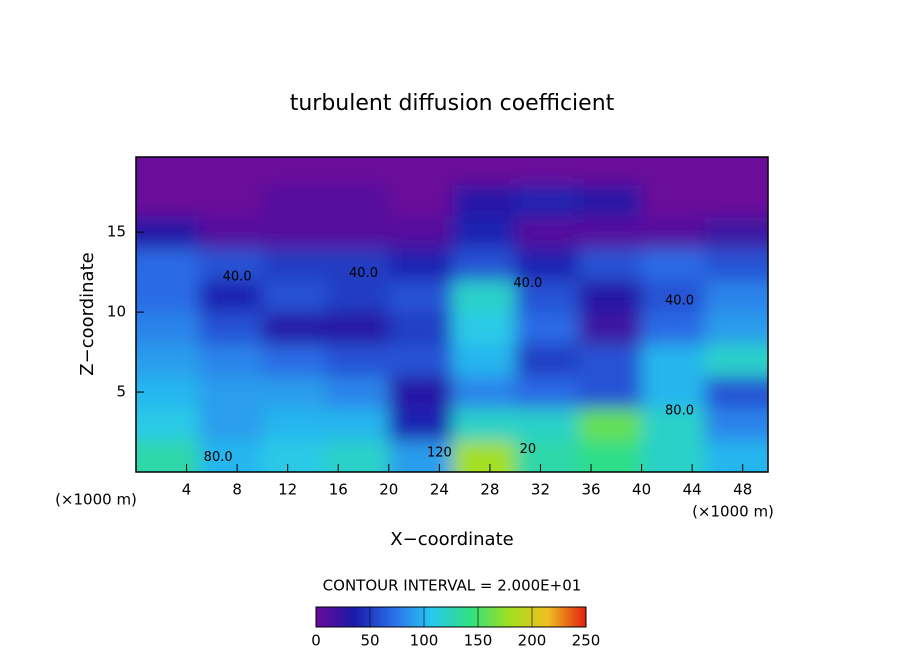 The height and width of the screenshot is (654, 904). What do you see at coordinates (528, 449) in the screenshot?
I see `contour-label: 20` at bounding box center [528, 449].